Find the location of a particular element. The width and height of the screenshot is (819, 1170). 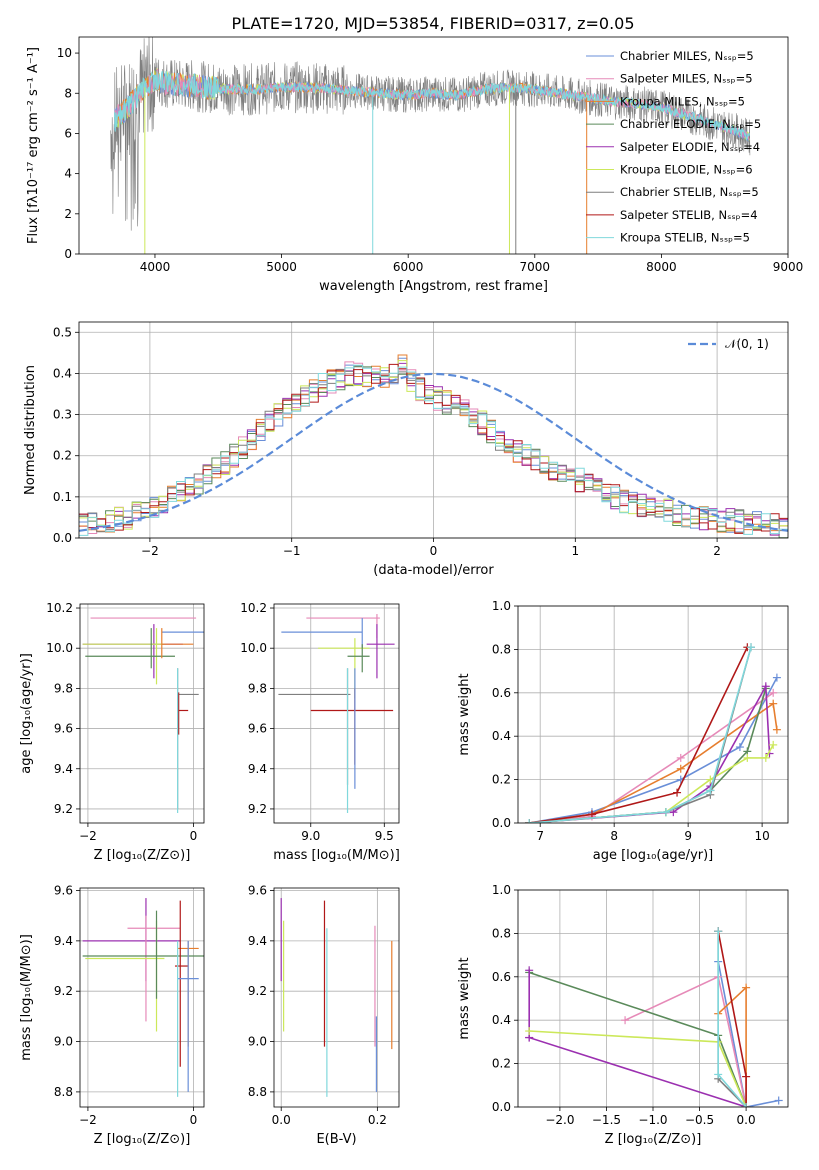

series-line-salpeter_elodie is located at coordinates (637, 1038).